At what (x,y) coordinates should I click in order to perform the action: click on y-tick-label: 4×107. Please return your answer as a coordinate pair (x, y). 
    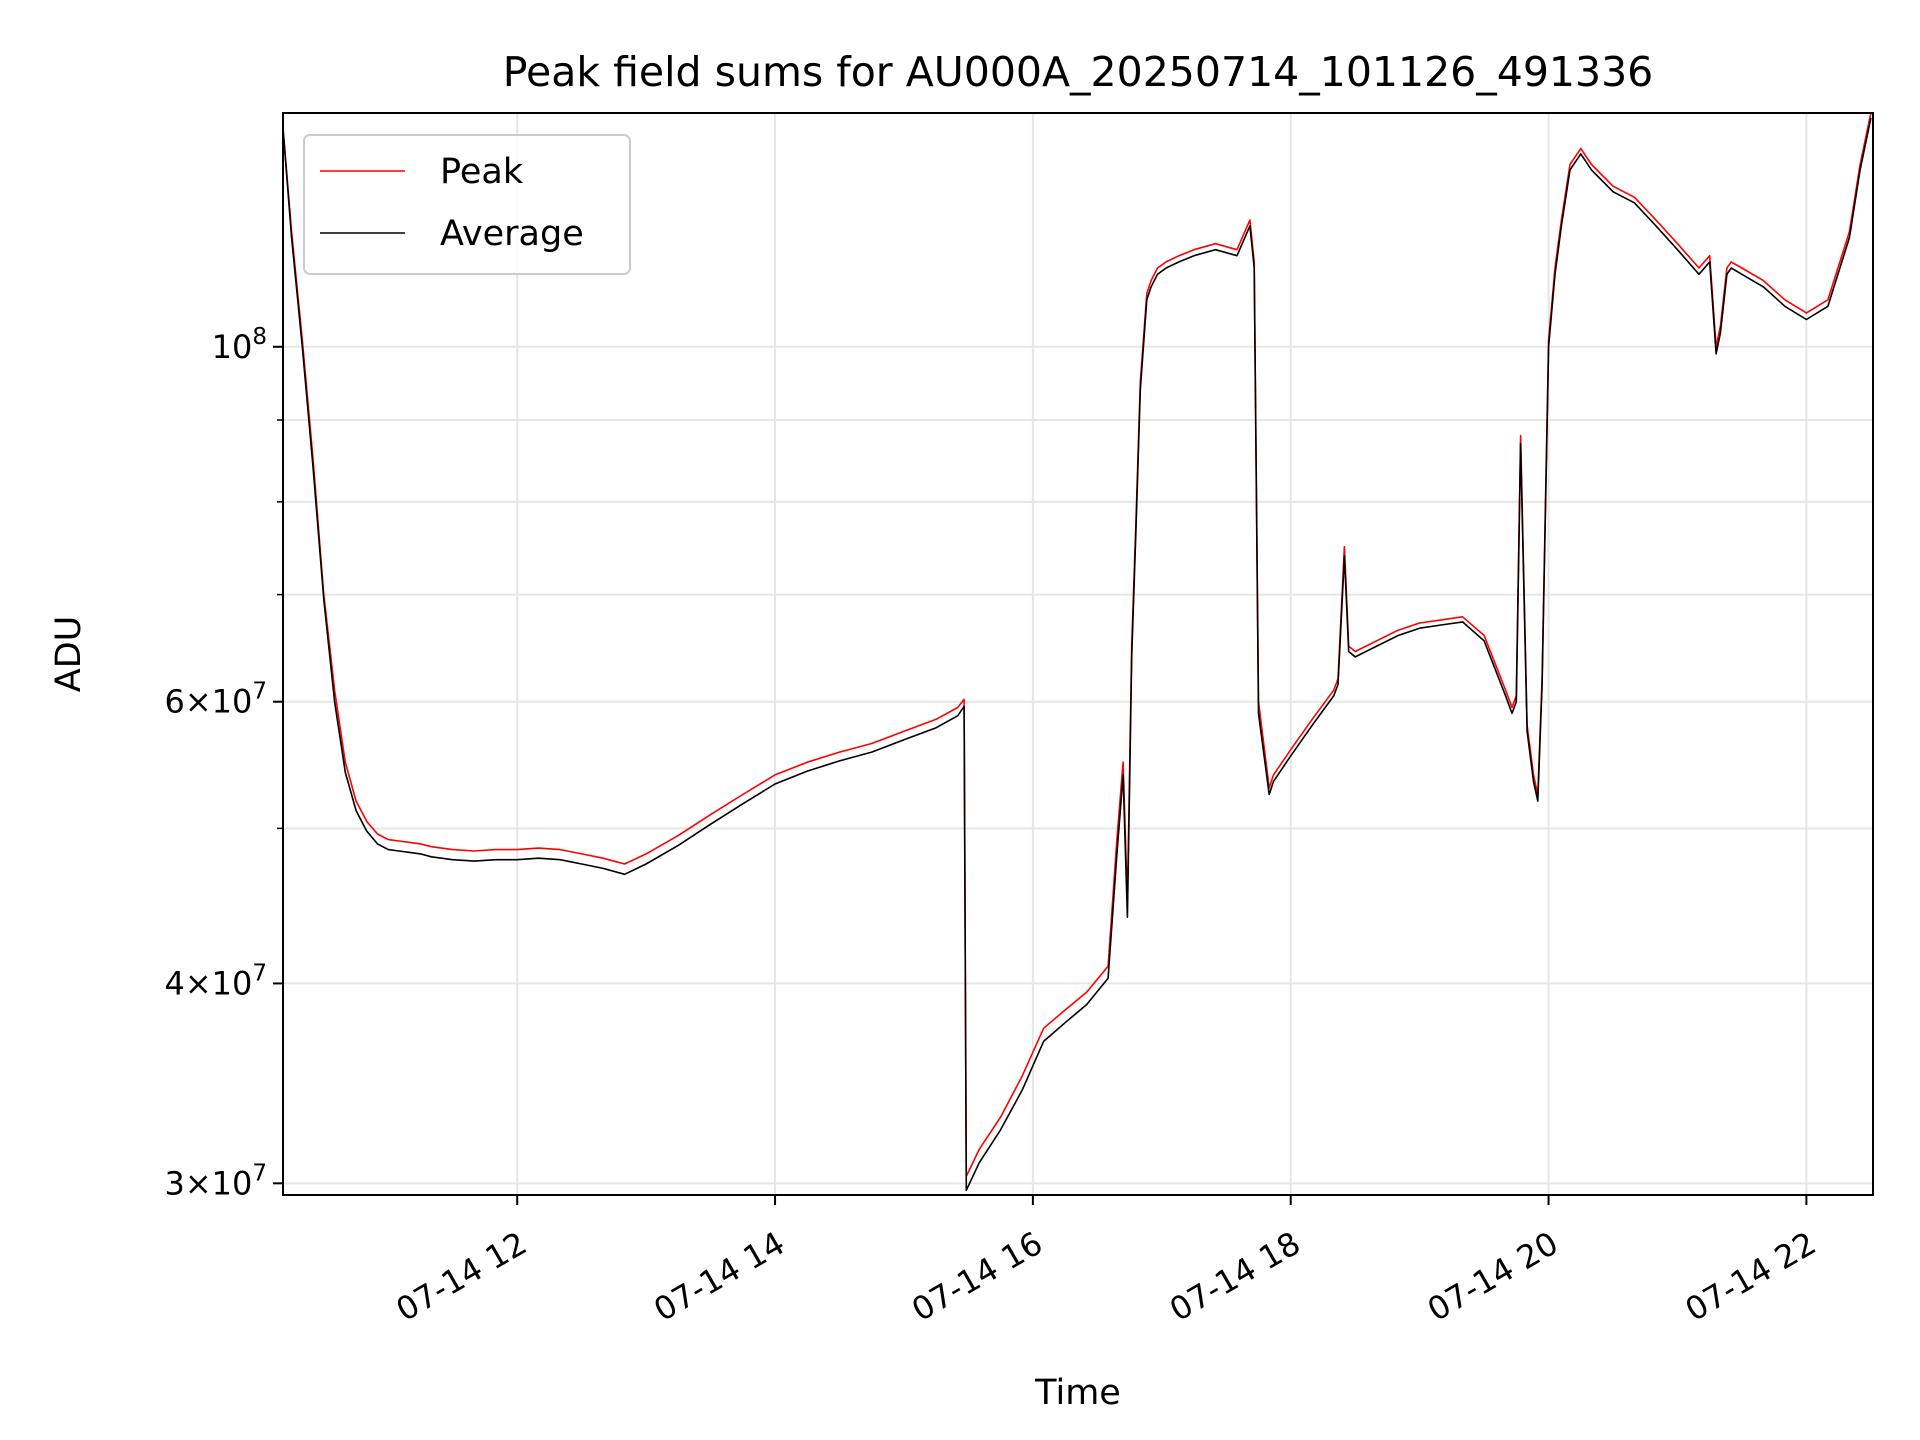
    Looking at the image, I should click on (215, 981).